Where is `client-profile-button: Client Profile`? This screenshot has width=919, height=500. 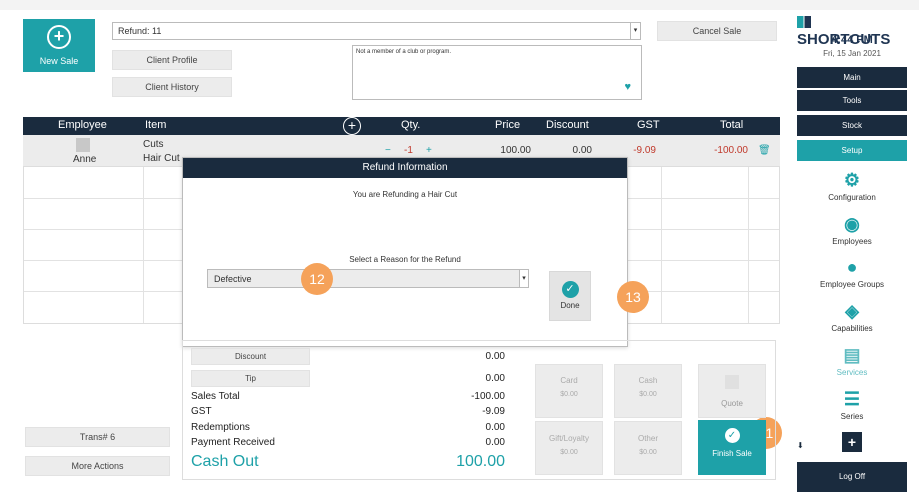 client-profile-button: Client Profile is located at coordinates (172, 60).